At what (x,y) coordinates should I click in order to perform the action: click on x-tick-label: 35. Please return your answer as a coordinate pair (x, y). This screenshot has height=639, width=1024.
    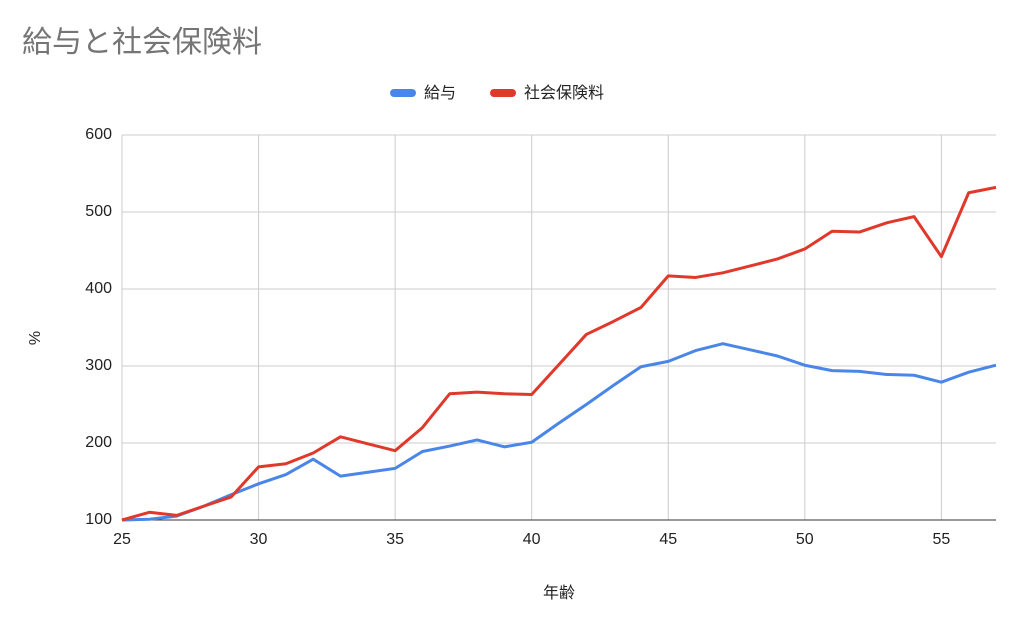
    Looking at the image, I should click on (395, 539).